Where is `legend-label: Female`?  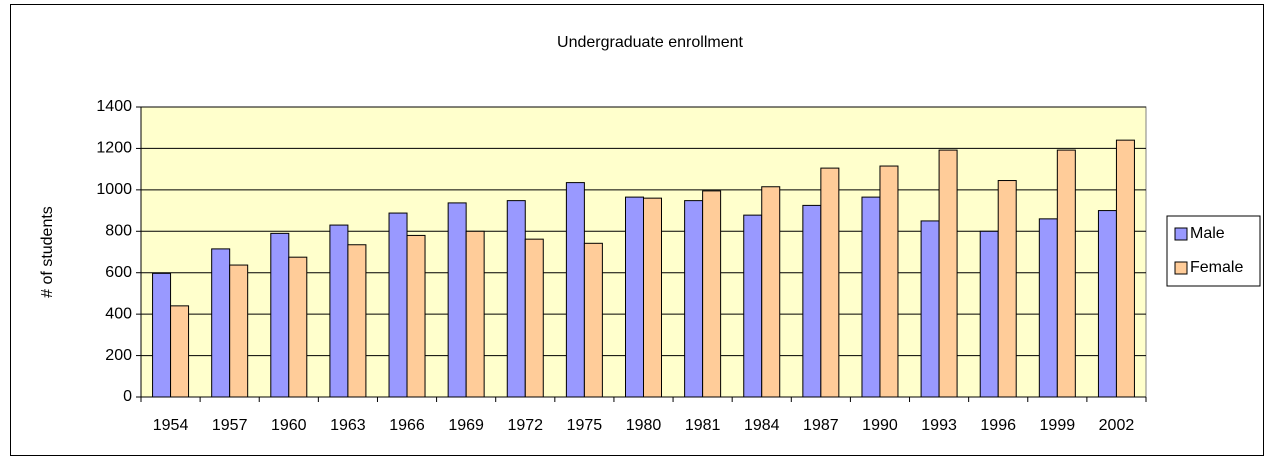 legend-label: Female is located at coordinates (1216, 267).